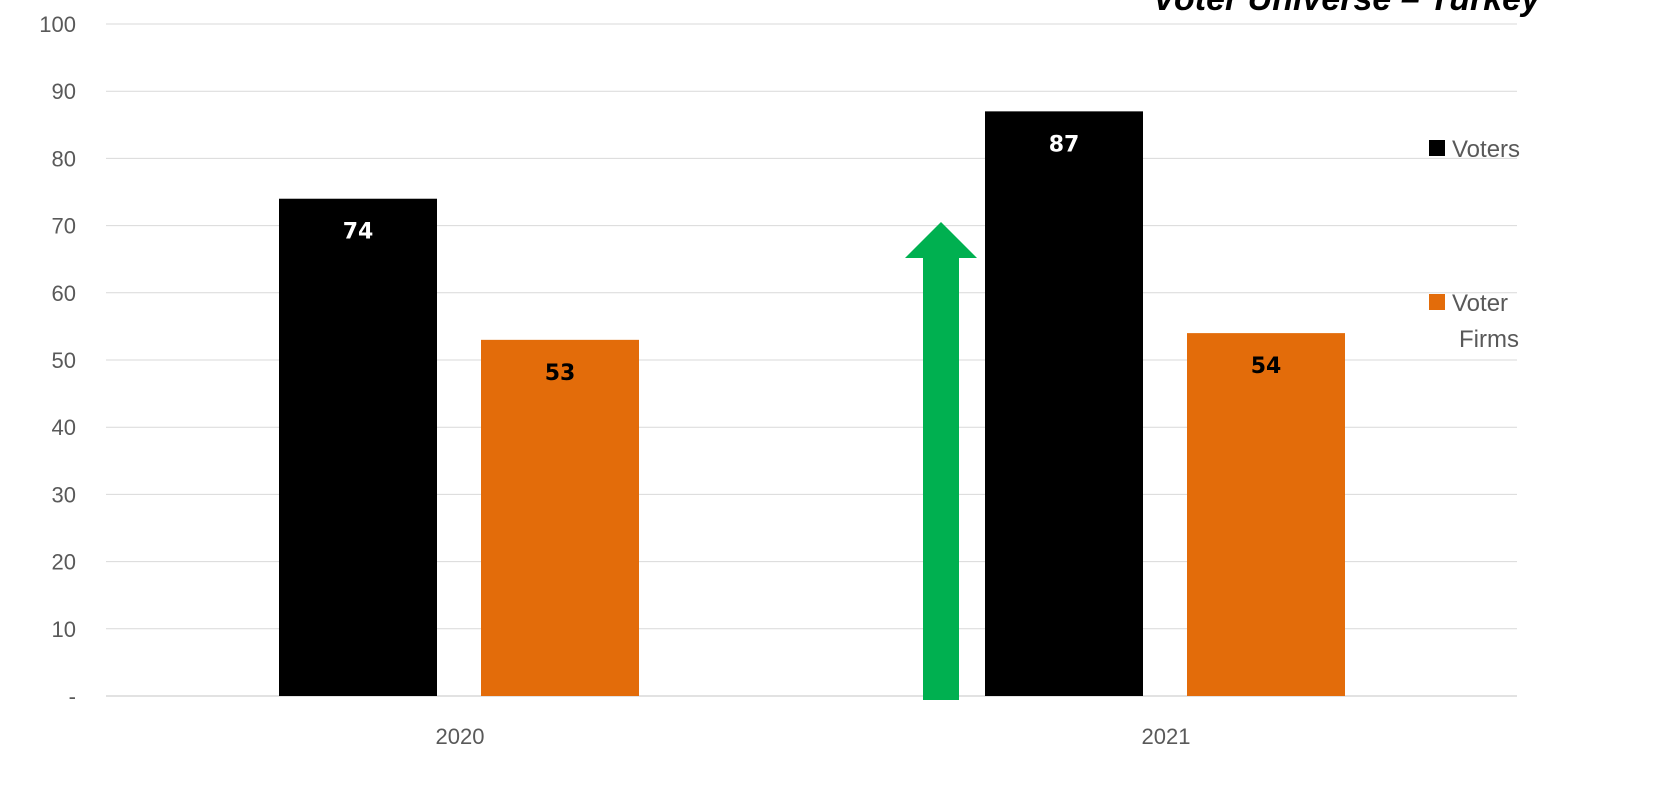  What do you see at coordinates (1348, 9) in the screenshot?
I see `chart-title: Voter Universe – Turkey` at bounding box center [1348, 9].